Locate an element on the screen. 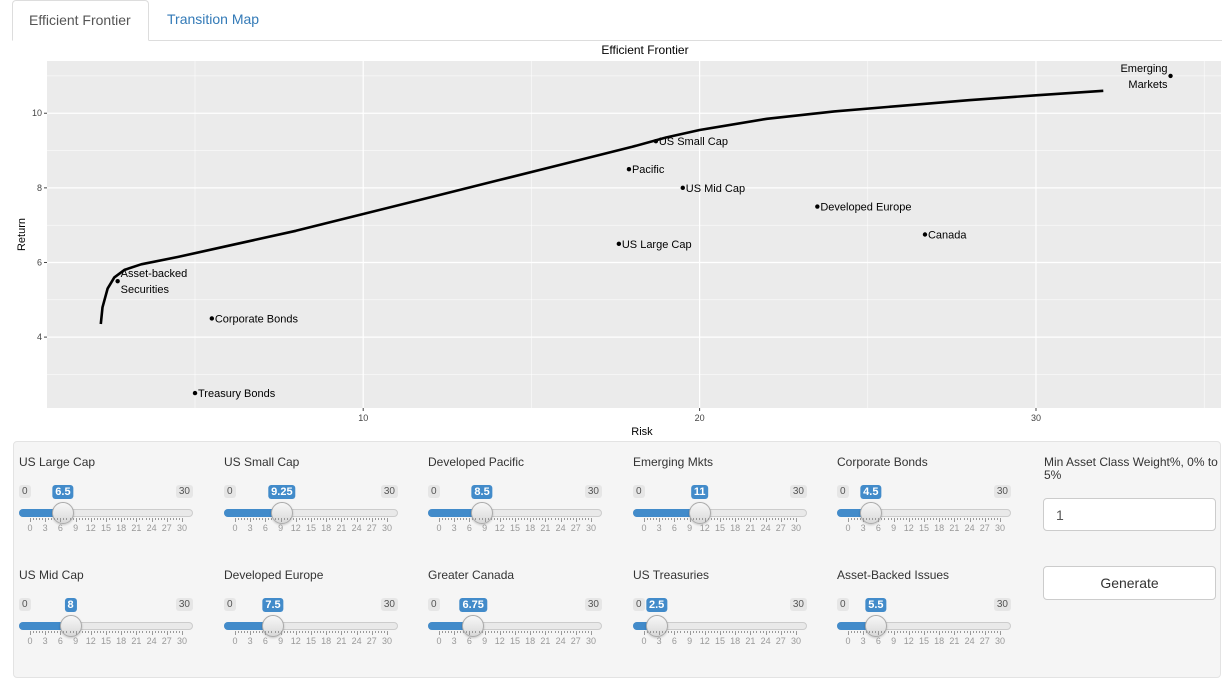  tab-transition-map: Transition Map is located at coordinates (213, 19).